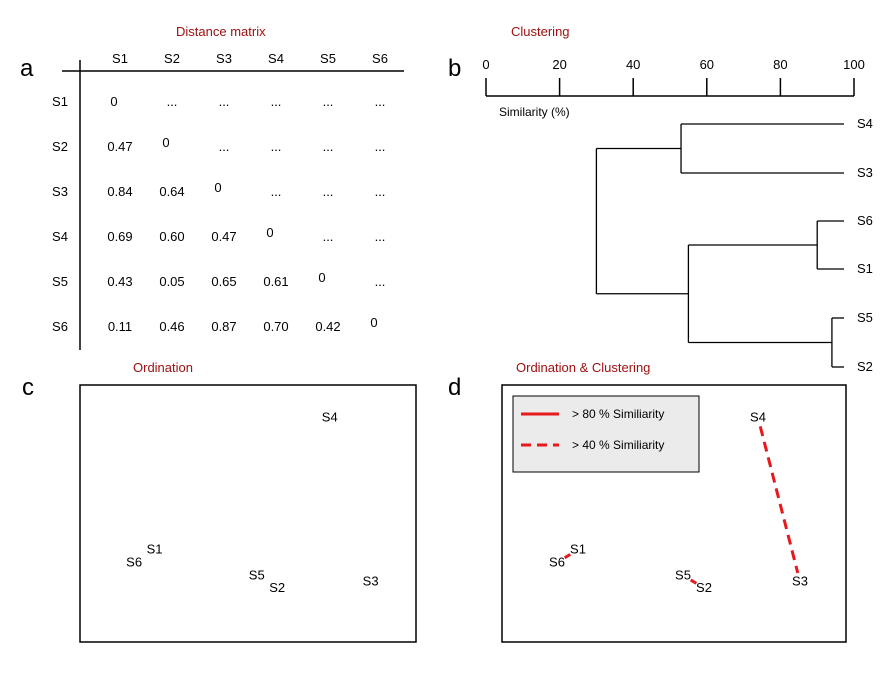 Image resolution: width=895 pixels, height=677 pixels. What do you see at coordinates (583, 367) in the screenshot?
I see `panel-d-title: Ordination & Clustering` at bounding box center [583, 367].